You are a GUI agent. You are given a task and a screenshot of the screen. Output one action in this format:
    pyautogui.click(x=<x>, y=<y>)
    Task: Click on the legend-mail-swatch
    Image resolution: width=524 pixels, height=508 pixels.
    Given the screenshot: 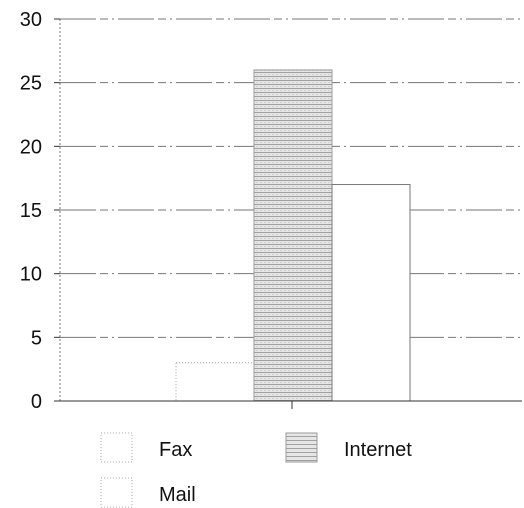 What is the action you would take?
    pyautogui.click(x=116, y=492)
    